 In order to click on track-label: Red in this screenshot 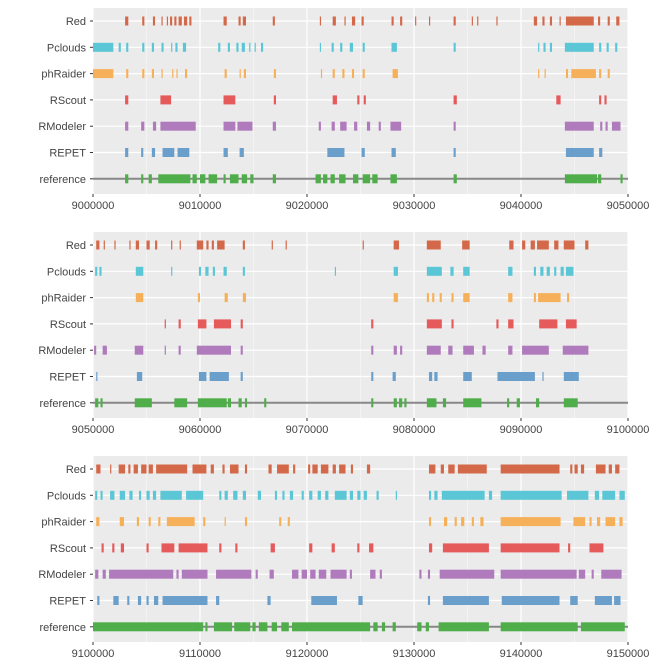, I will do `click(76, 470)`.